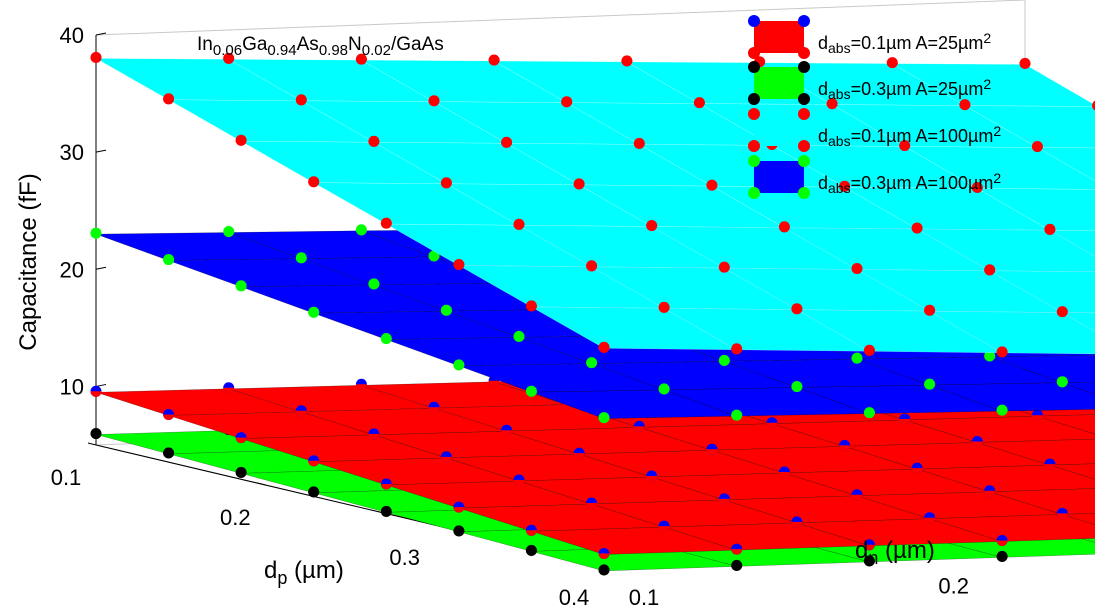 This screenshot has width=1095, height=613. What do you see at coordinates (308, 44) in the screenshot?
I see `title-part: As` at bounding box center [308, 44].